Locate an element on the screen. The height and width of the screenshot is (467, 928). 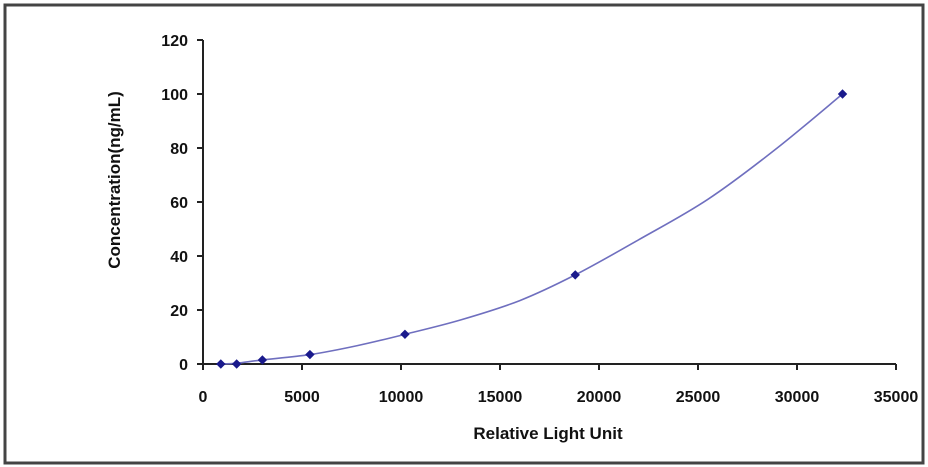
y-tick-label: 80 is located at coordinates (179, 149).